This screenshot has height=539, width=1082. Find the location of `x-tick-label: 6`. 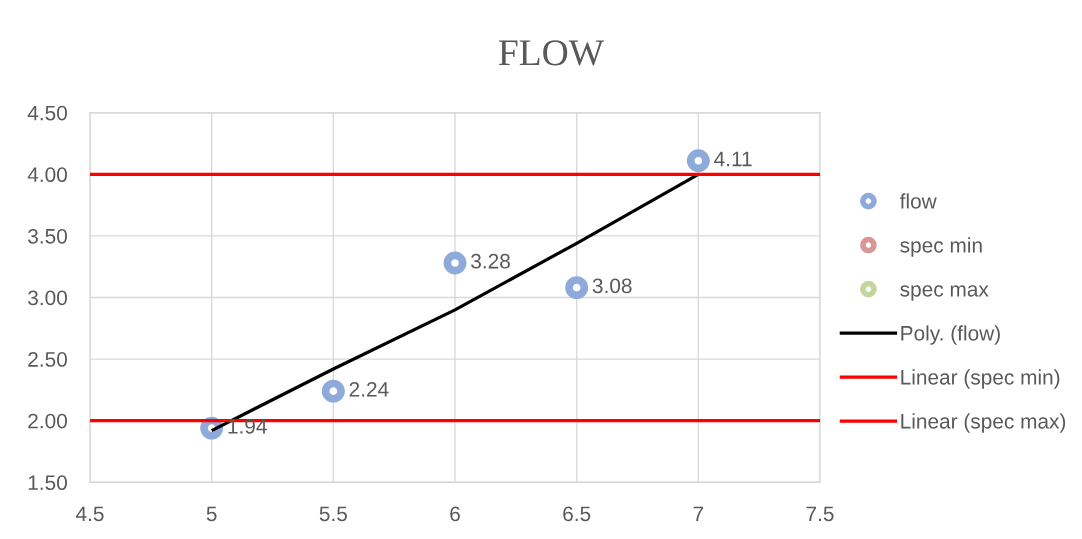

x-tick-label: 6 is located at coordinates (455, 514).